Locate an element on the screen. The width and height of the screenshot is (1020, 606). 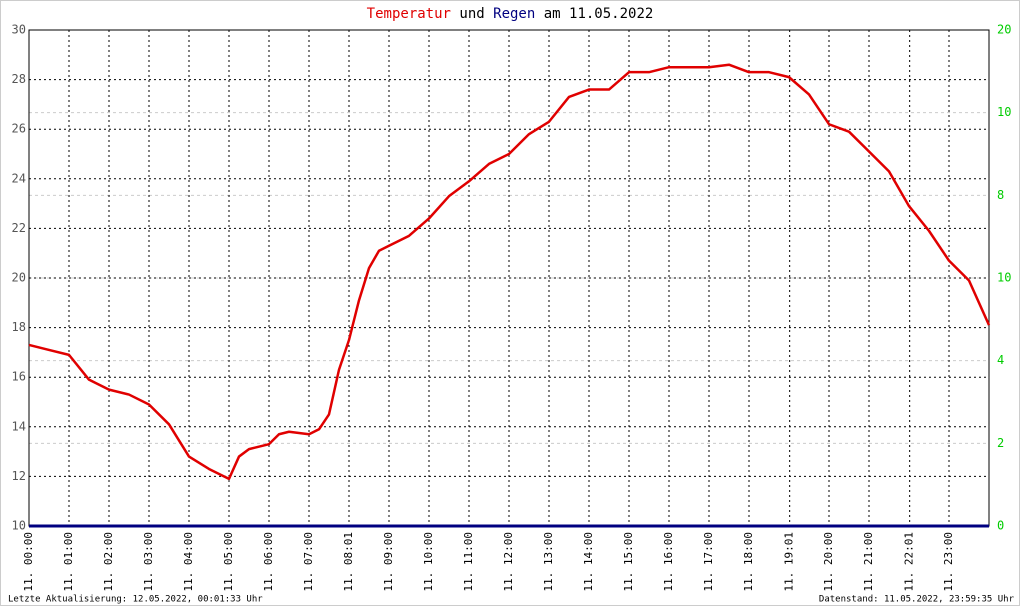
y-tick-label: 10 is located at coordinates (19, 526).